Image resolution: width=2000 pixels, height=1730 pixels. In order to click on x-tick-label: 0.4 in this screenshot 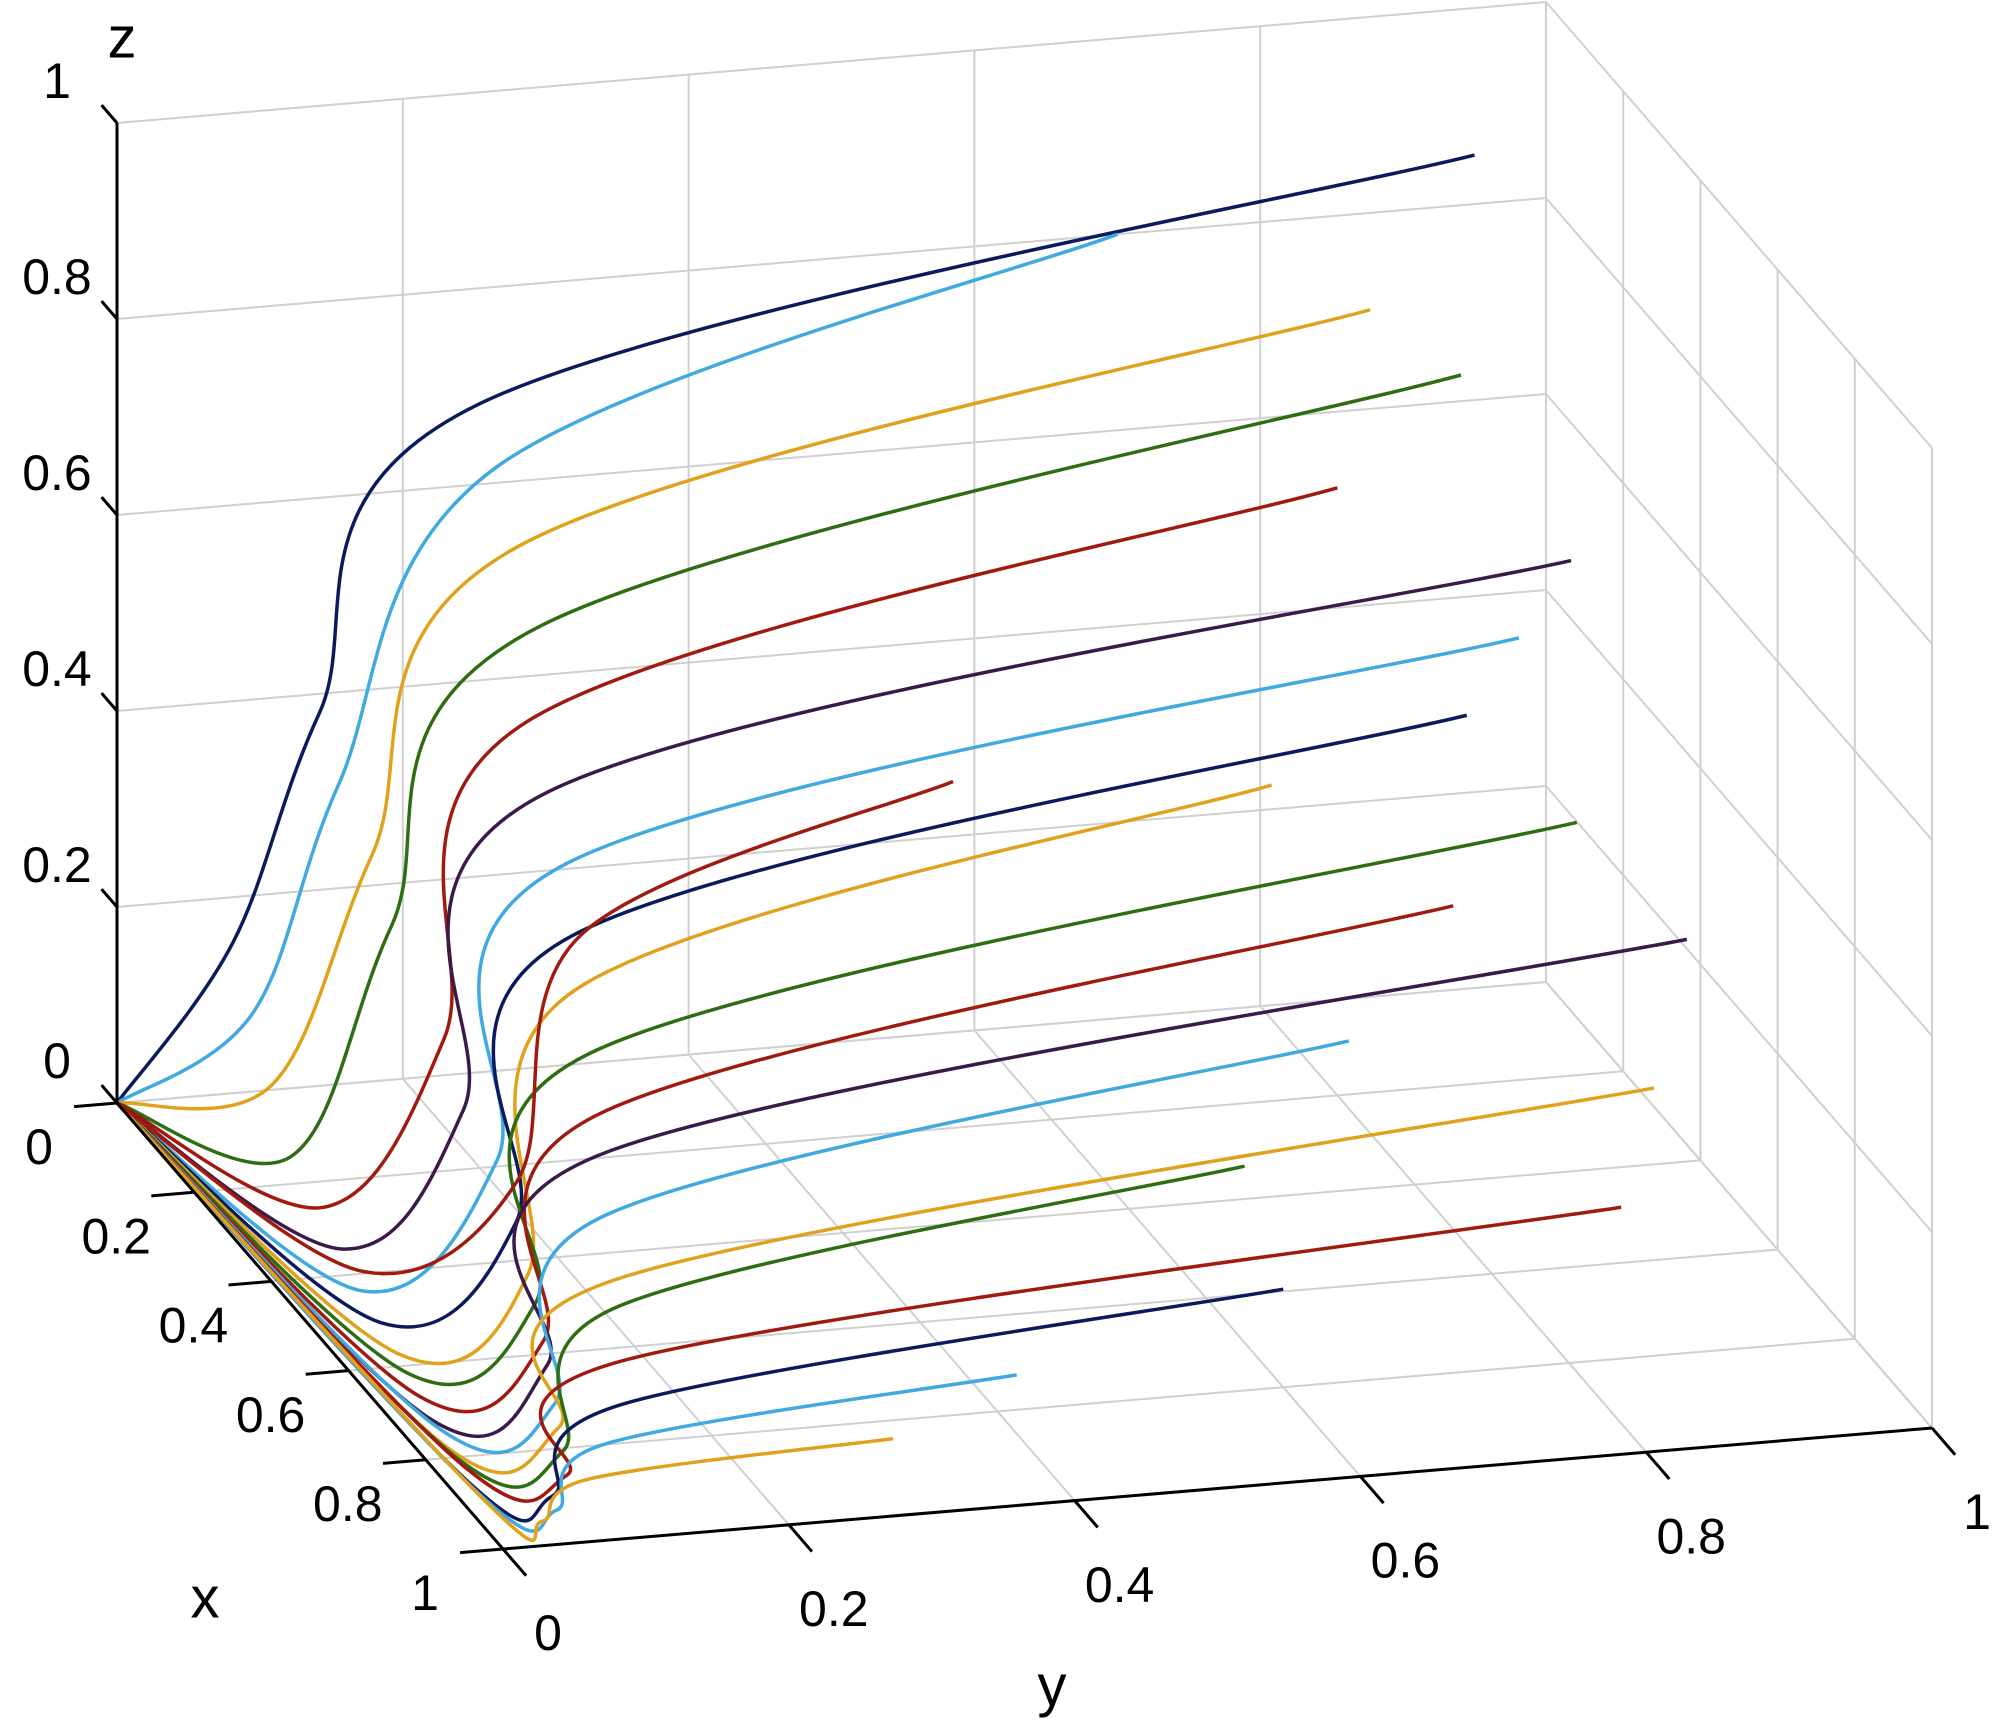, I will do `click(194, 1326)`.